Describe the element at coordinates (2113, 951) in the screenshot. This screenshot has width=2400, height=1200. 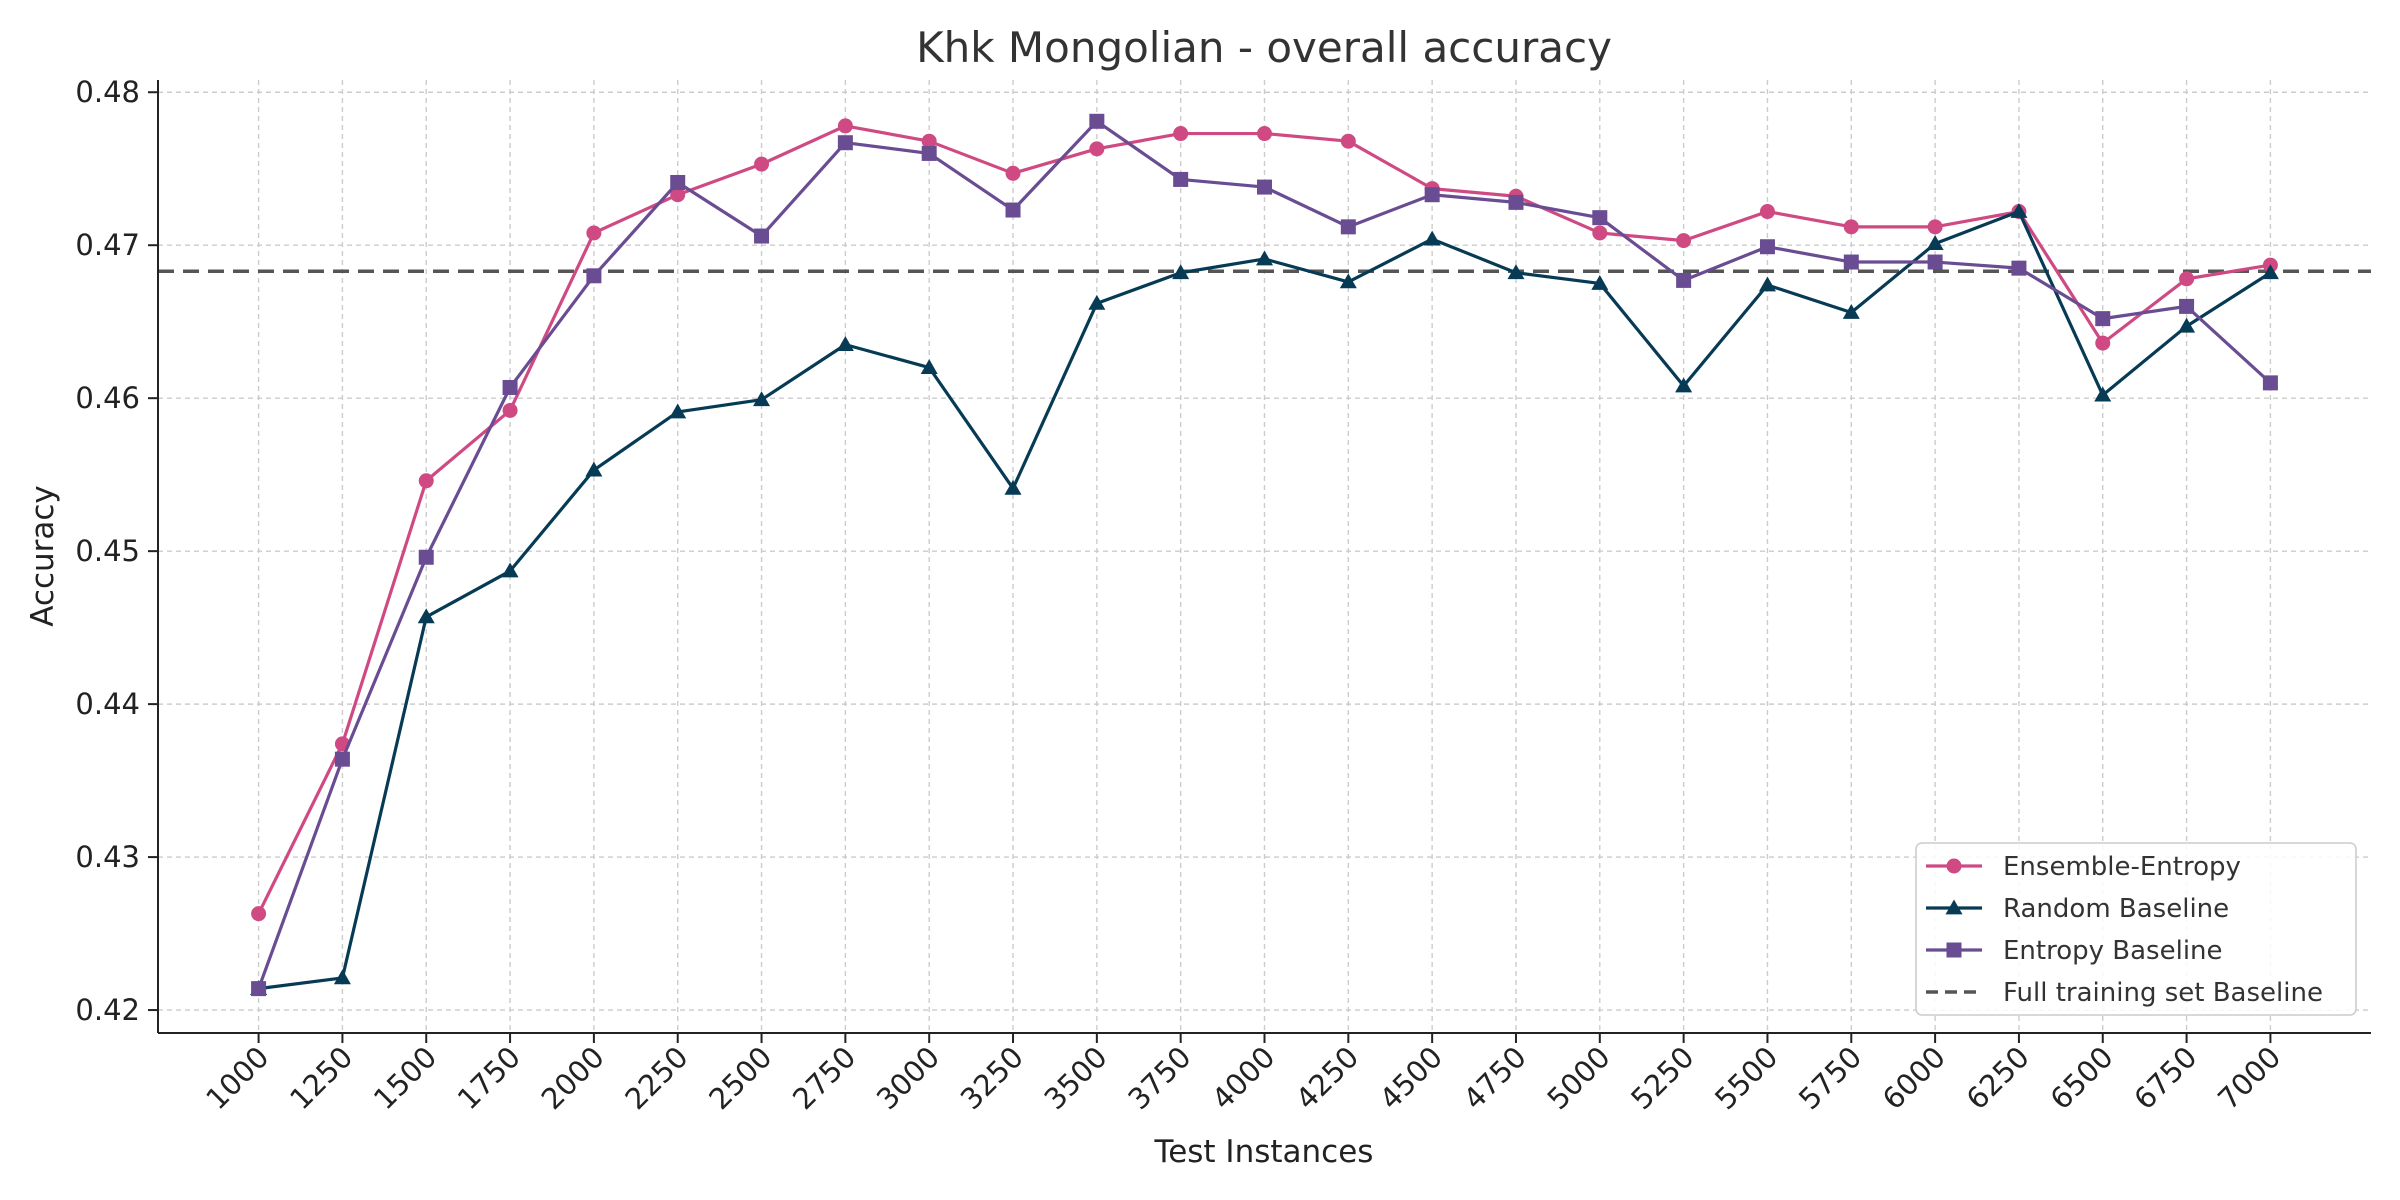
I see `legend-label: Entropy Baseline` at that location.